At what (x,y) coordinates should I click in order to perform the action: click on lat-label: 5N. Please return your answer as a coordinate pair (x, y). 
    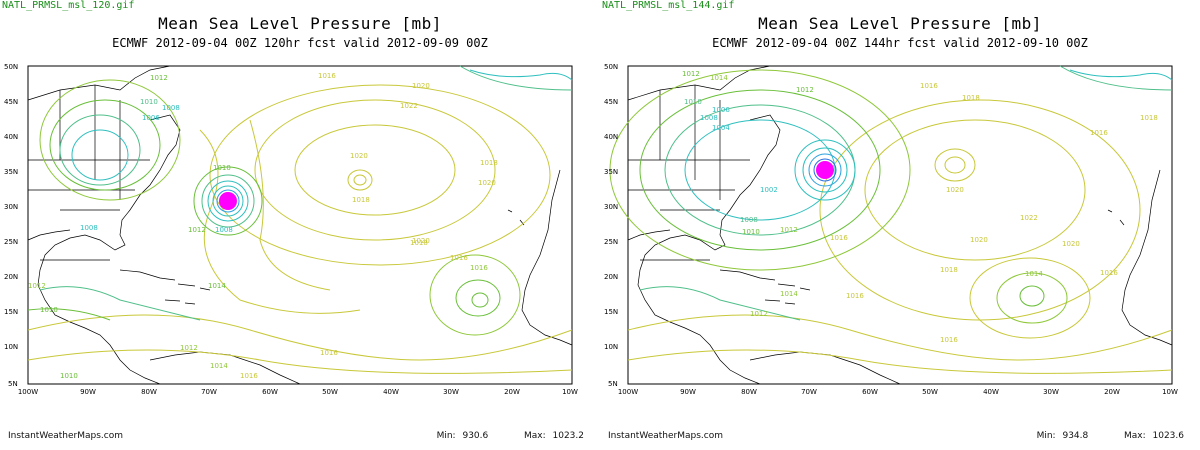
    Looking at the image, I should click on (13, 384).